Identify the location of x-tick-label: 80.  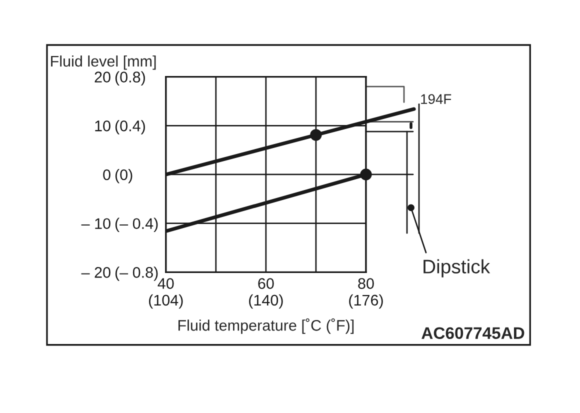
(366, 283).